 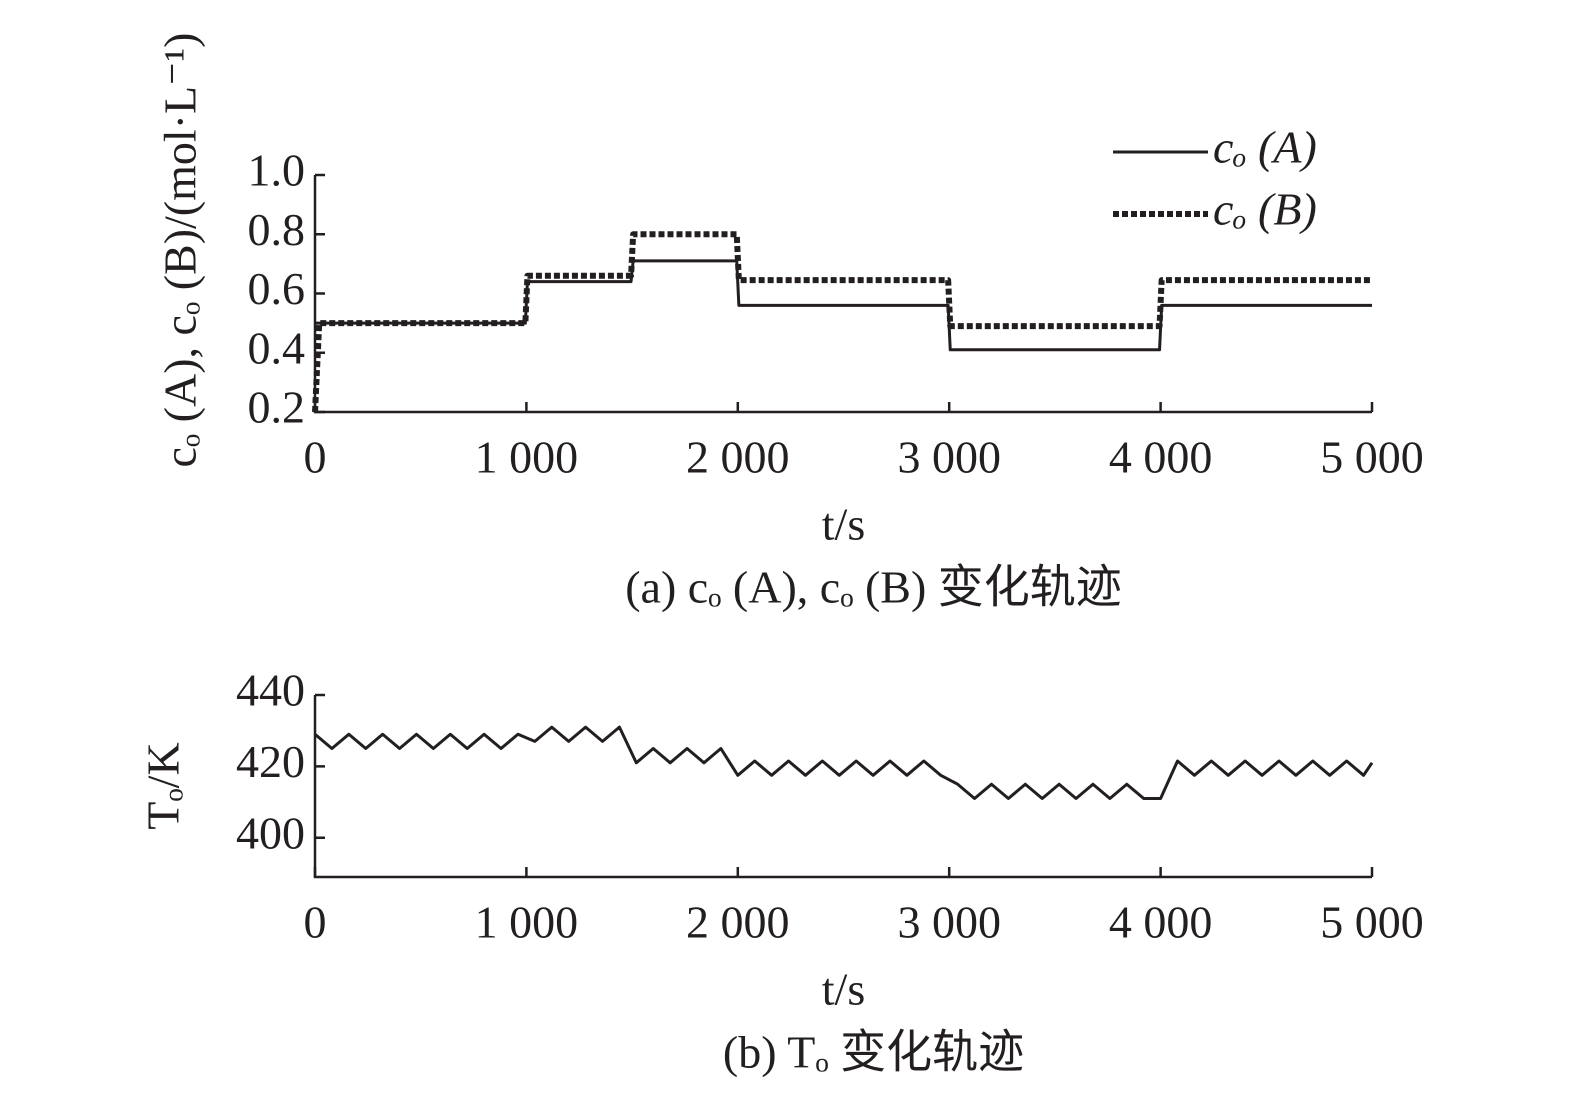 What do you see at coordinates (277, 347) in the screenshot?
I see `y-tick-label: 0.4` at bounding box center [277, 347].